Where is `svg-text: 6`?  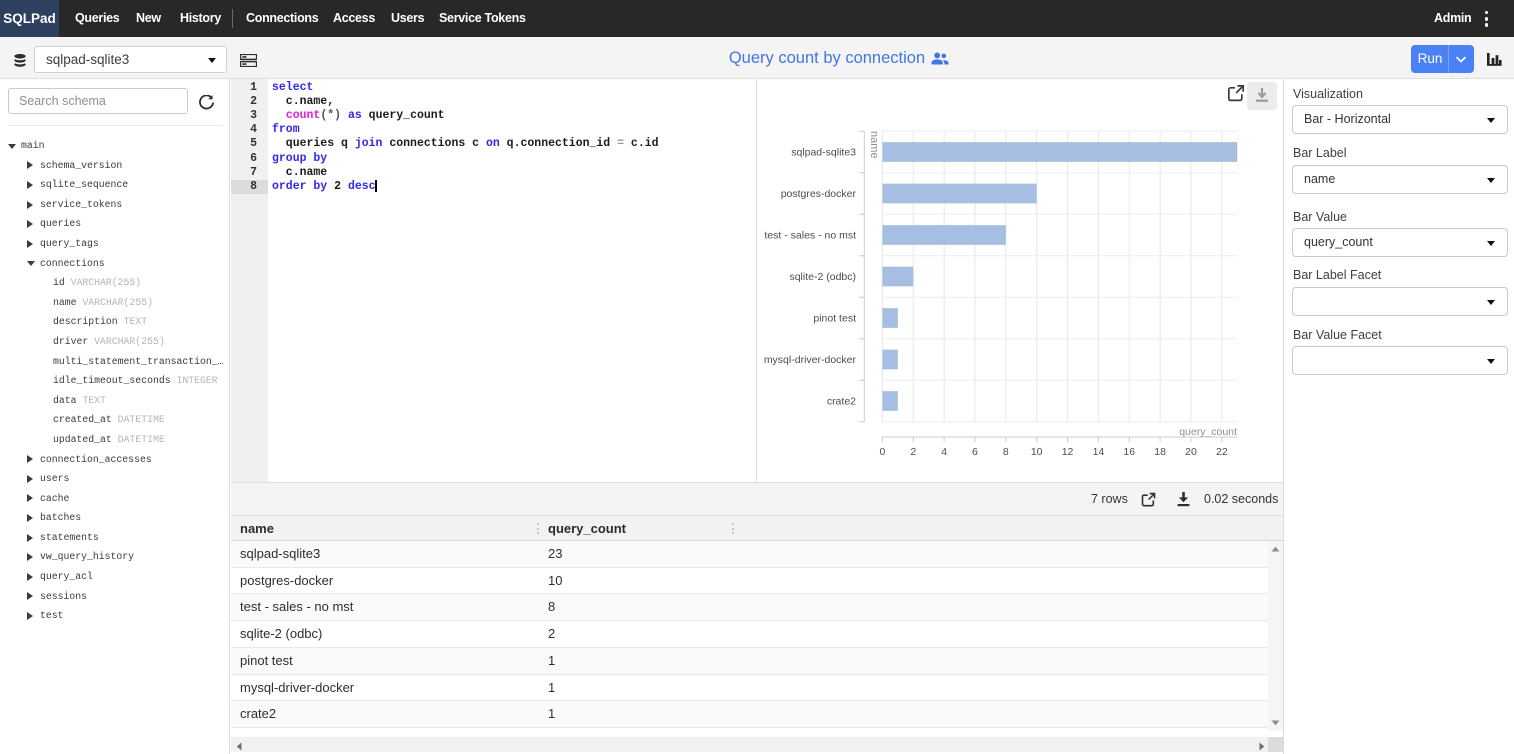 svg-text: 6 is located at coordinates (975, 452).